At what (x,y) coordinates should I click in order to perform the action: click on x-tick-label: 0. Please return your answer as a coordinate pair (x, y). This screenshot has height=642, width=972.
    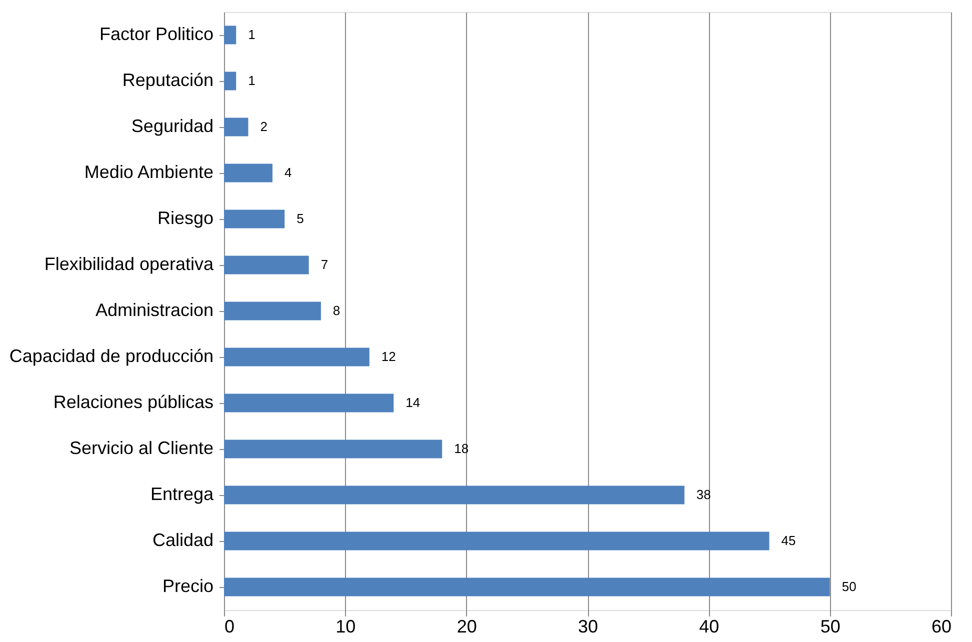
    Looking at the image, I should click on (229, 626).